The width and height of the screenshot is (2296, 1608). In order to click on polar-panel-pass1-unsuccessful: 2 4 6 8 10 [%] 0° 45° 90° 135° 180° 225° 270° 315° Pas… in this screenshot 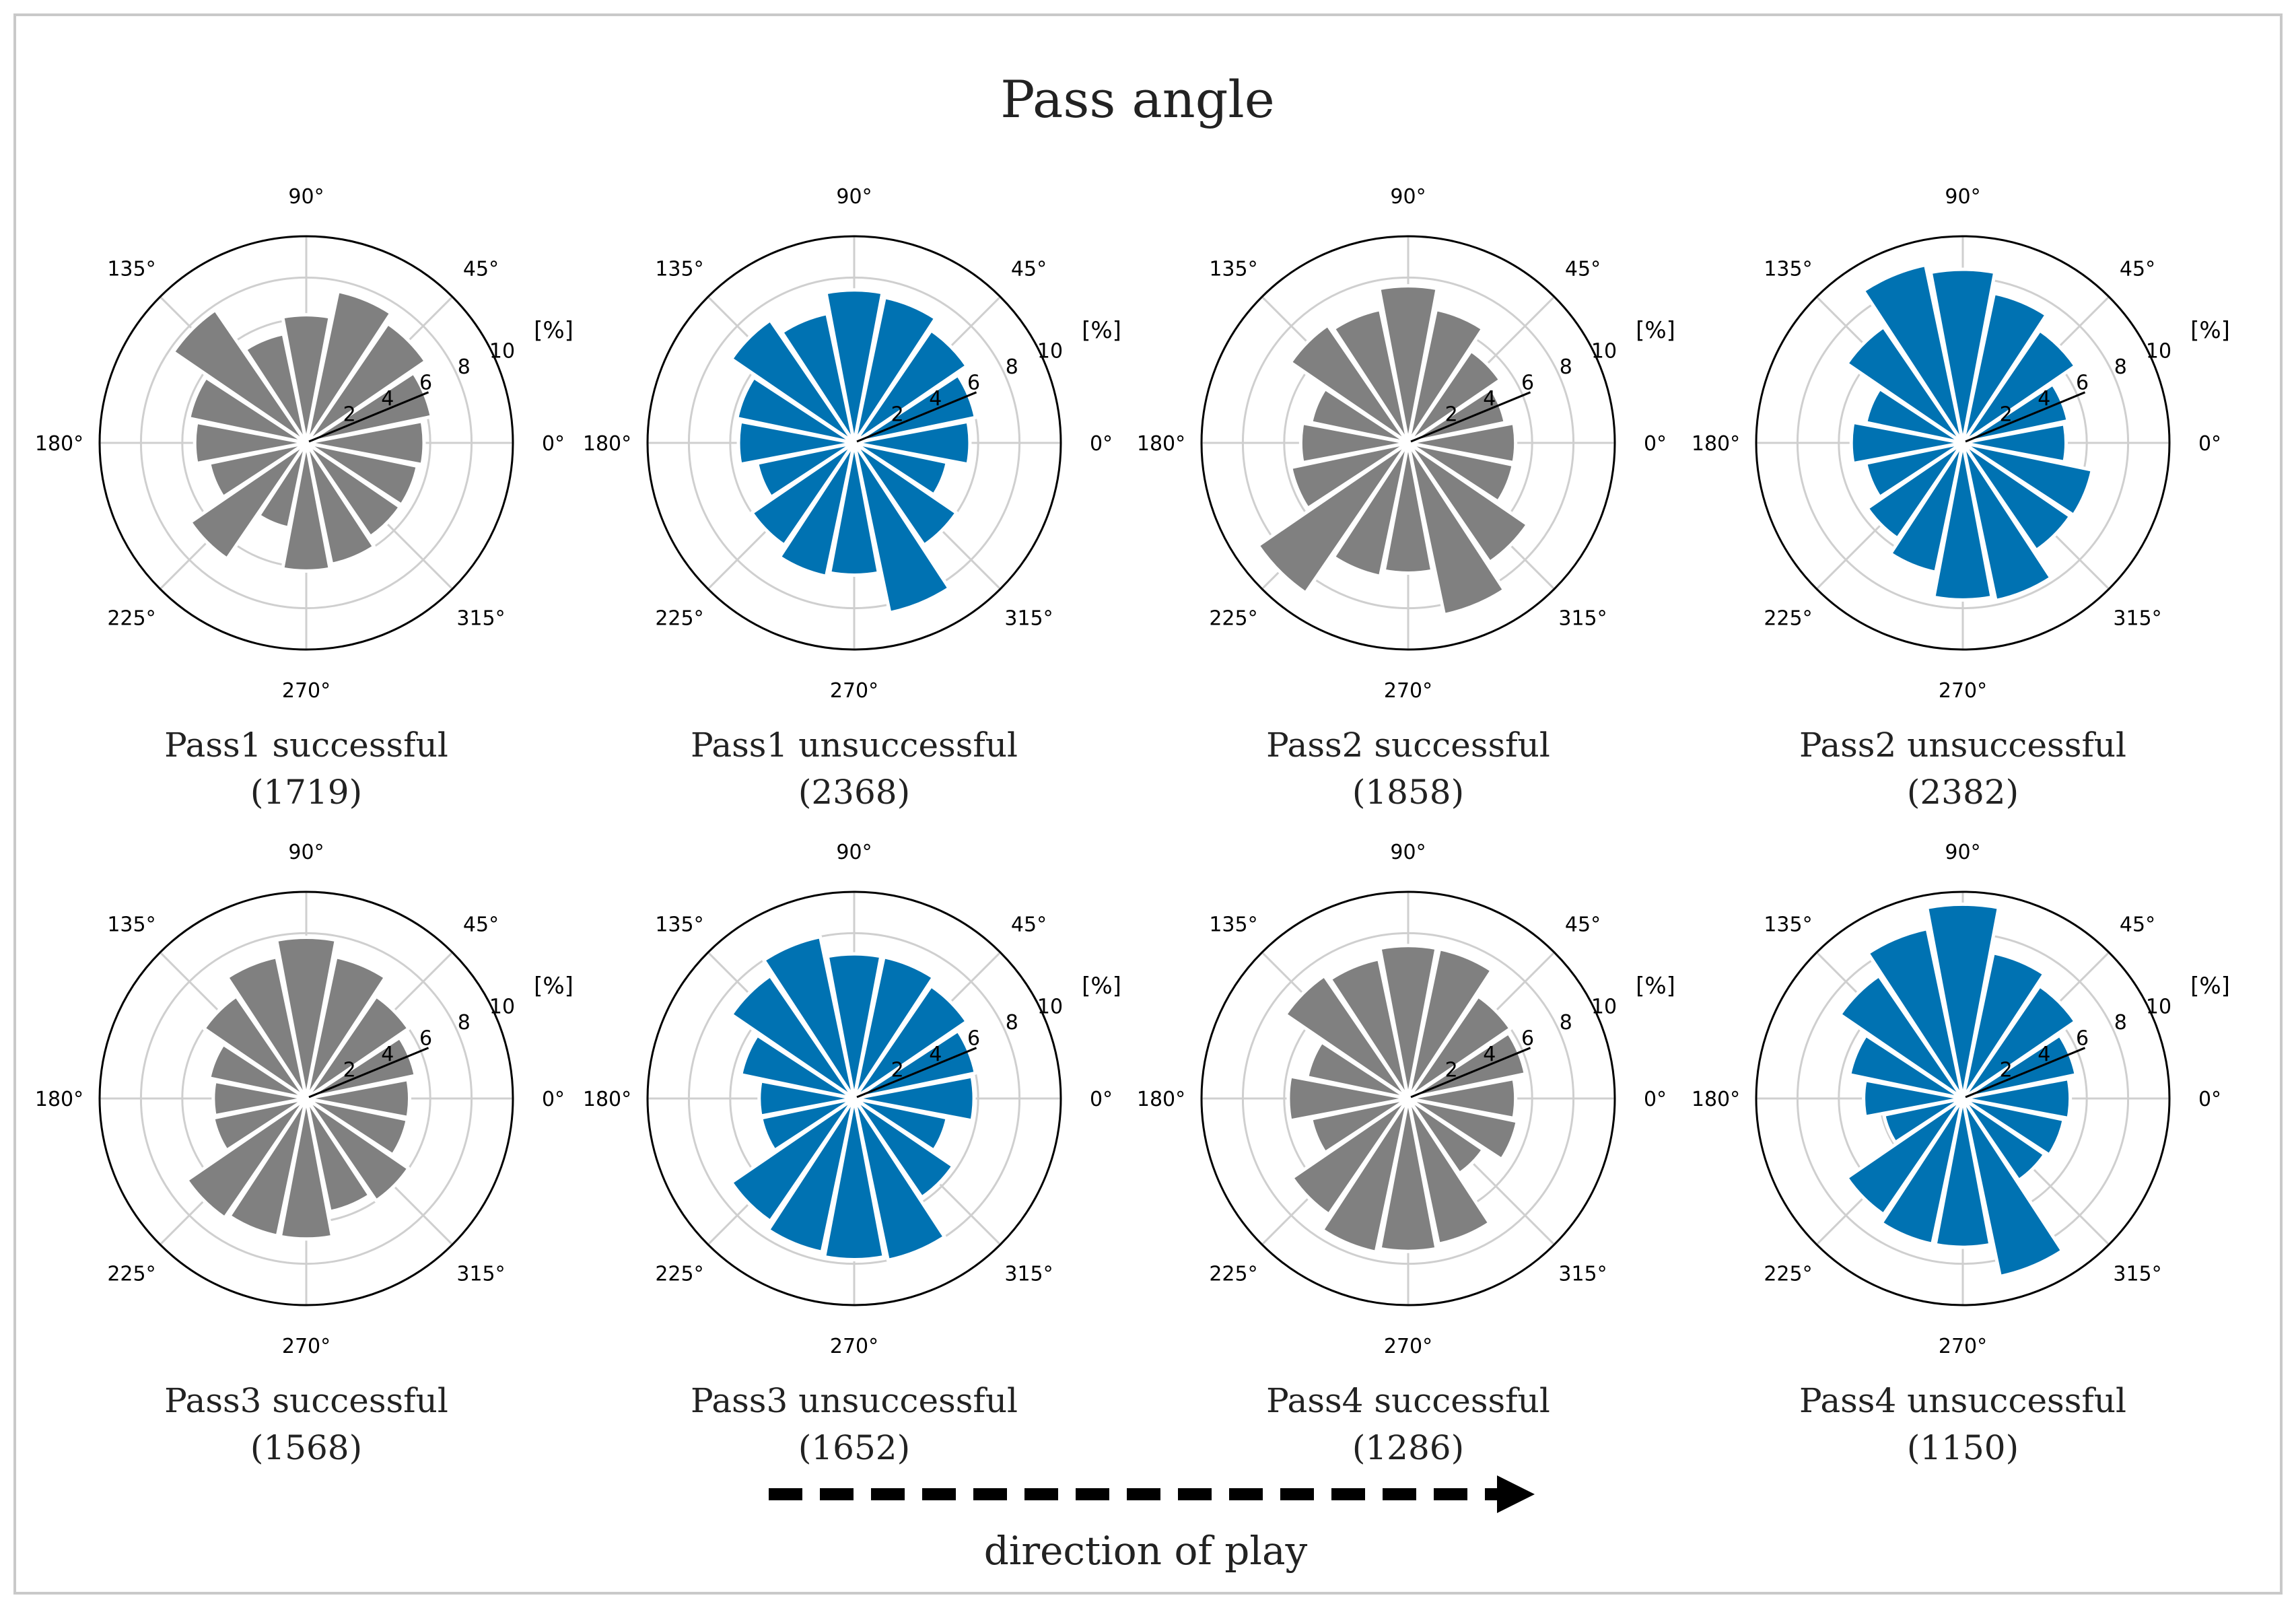, I will do `click(852, 498)`.